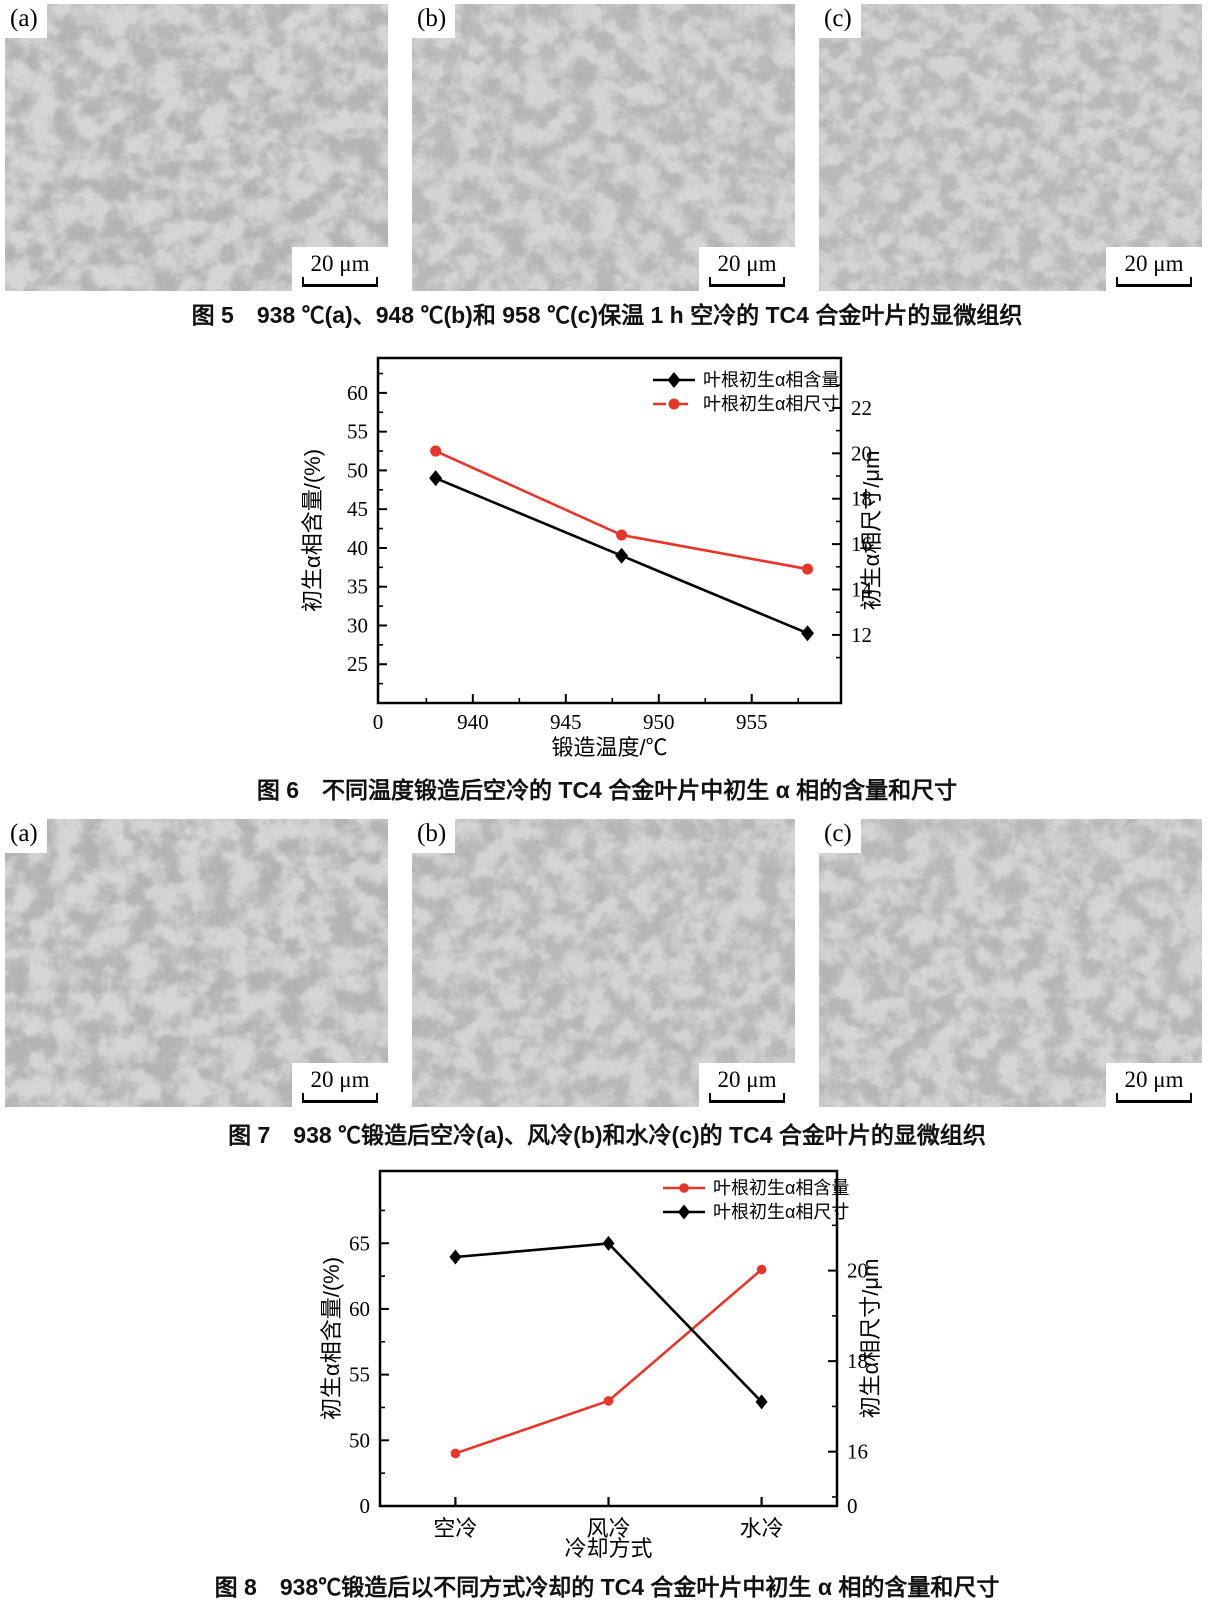 This screenshot has height=1608, width=1214. Describe the element at coordinates (852, 1506) in the screenshot. I see `right-tick-label: 0` at that location.